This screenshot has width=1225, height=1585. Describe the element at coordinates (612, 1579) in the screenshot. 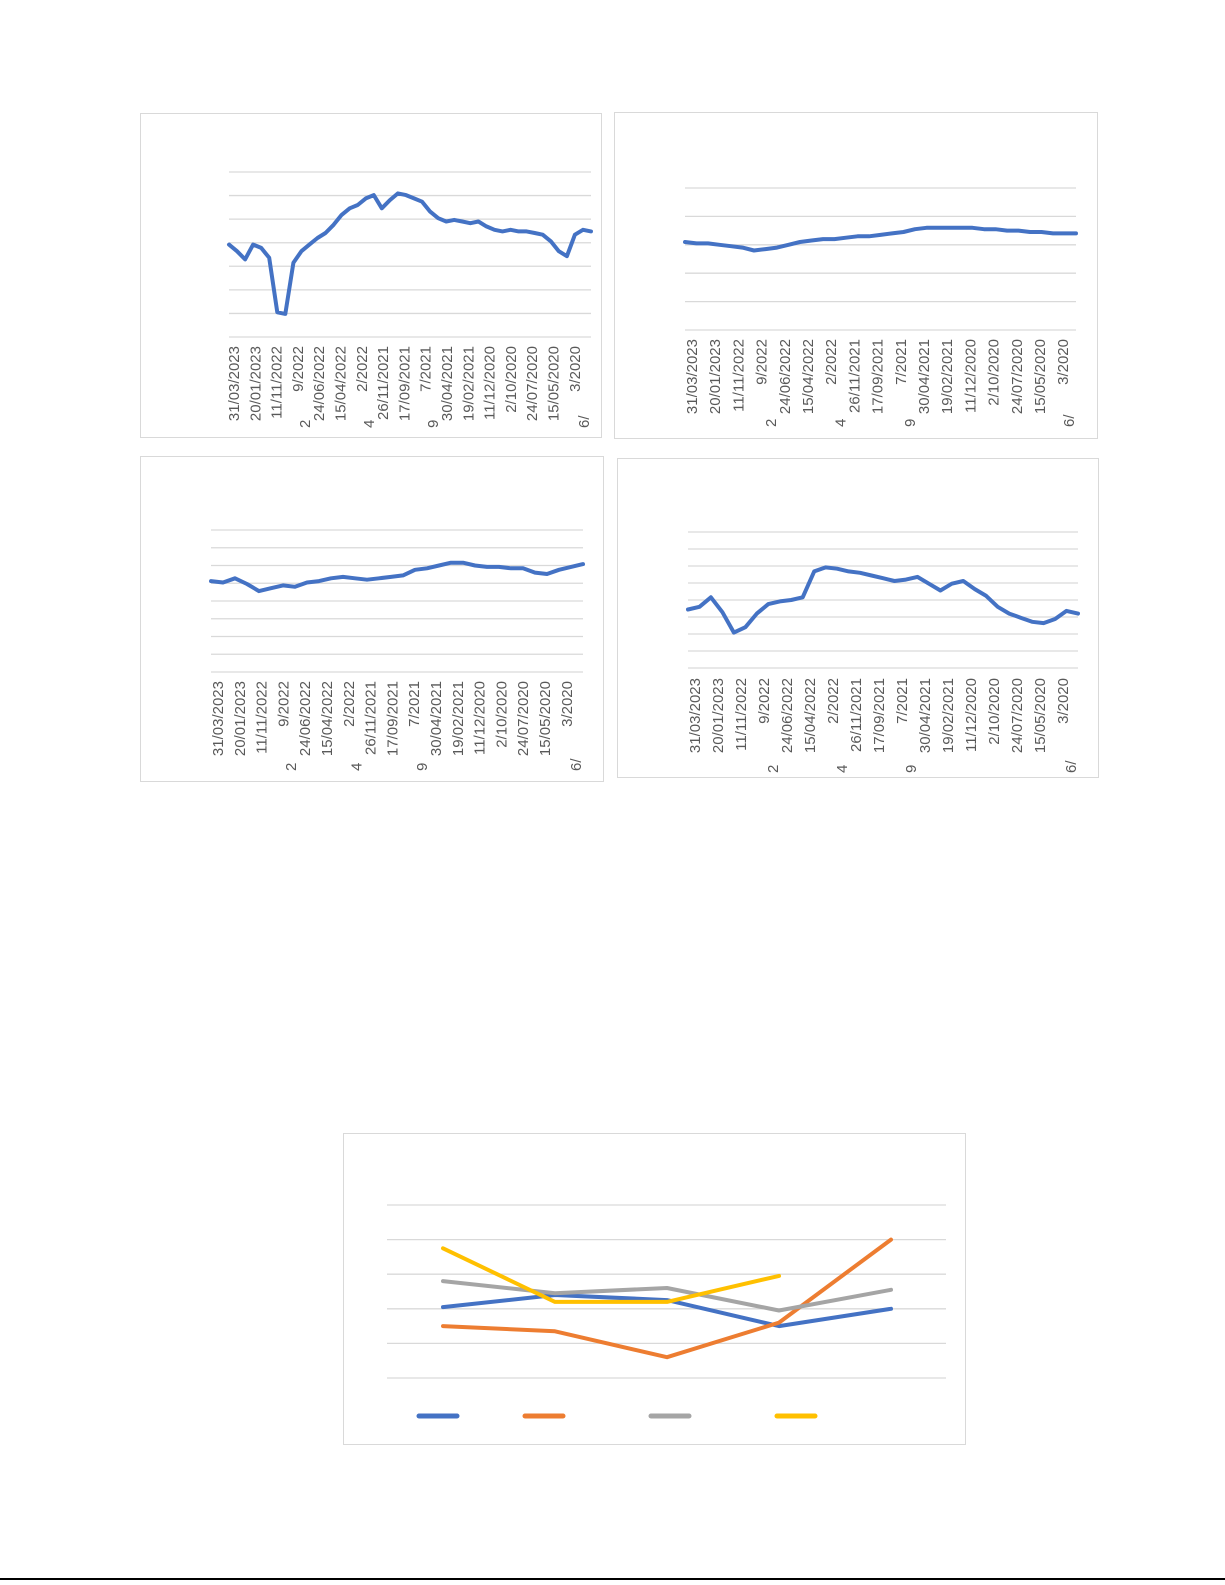

I see `page-bottom-rule` at that location.